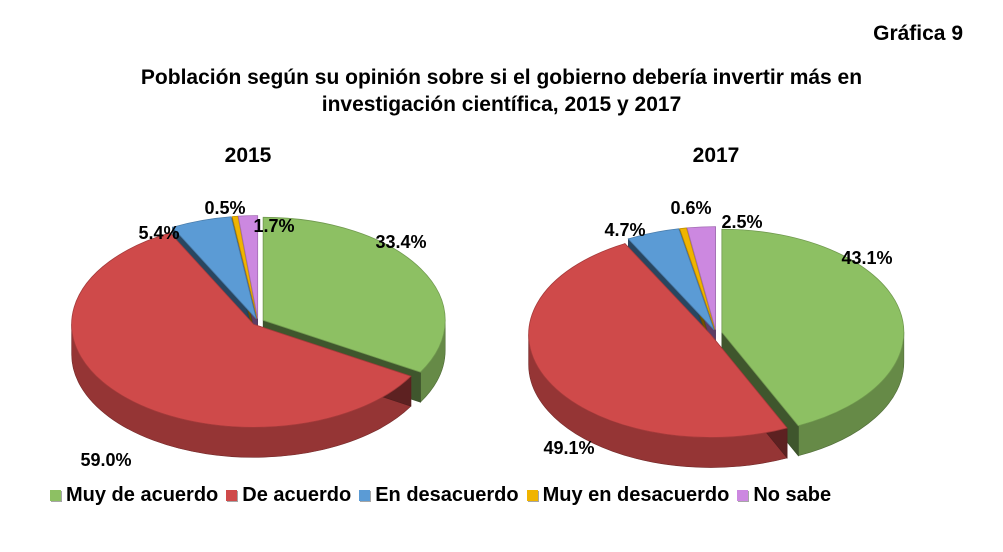 This screenshot has width=1003, height=552. I want to click on data-label-en-desacuerdo: 4.7%, so click(624, 230).